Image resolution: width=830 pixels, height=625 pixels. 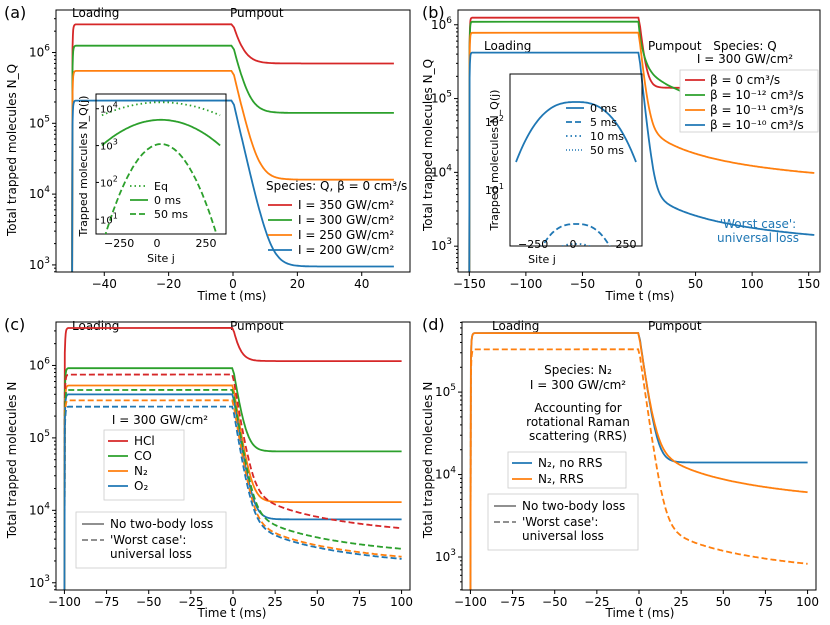 I want to click on panel-d-species-annotation: Species: N₂, so click(x=578, y=370).